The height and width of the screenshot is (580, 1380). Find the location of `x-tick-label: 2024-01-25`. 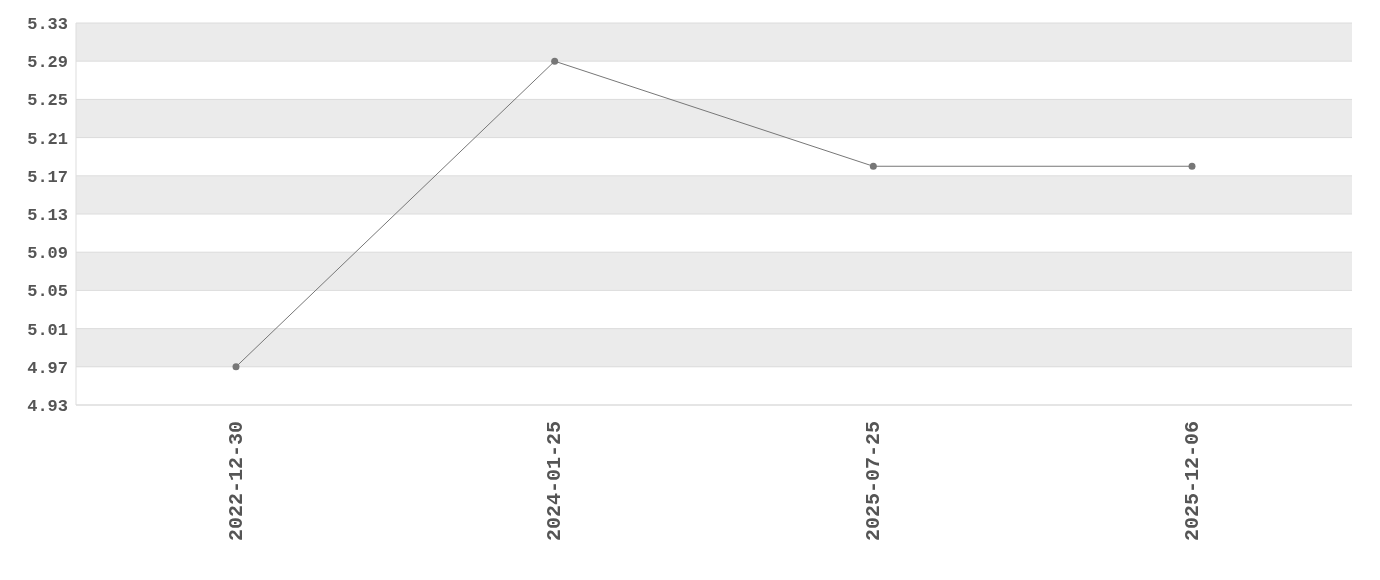

x-tick-label: 2024-01-25 is located at coordinates (555, 481).